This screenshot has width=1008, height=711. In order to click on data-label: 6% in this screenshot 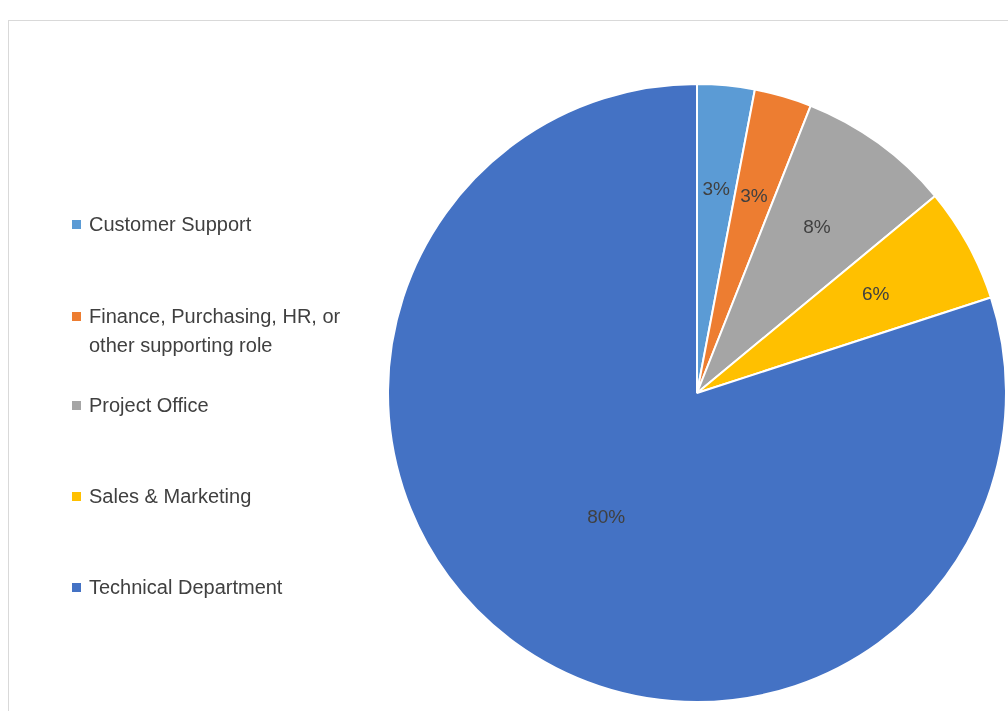, I will do `click(875, 293)`.